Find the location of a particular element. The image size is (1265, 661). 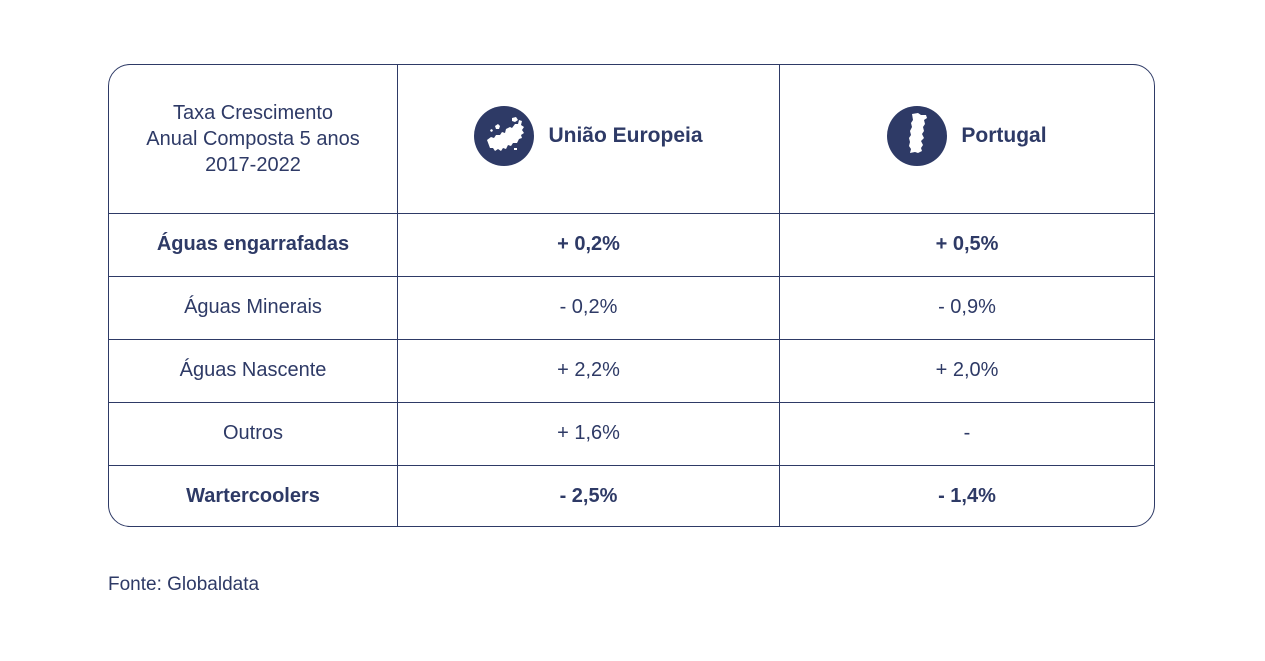

header-title-line-3: 2017-2022 is located at coordinates (253, 164).